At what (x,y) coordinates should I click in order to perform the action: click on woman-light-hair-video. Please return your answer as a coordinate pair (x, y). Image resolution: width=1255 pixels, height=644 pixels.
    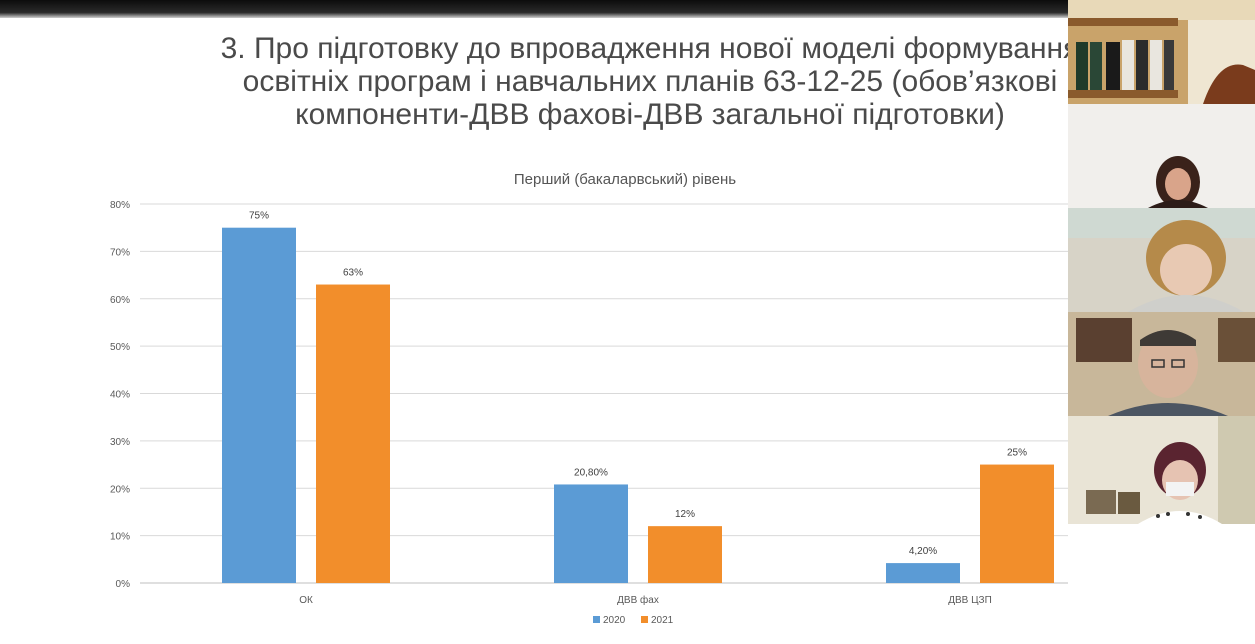
    Looking at the image, I should click on (1161, 260).